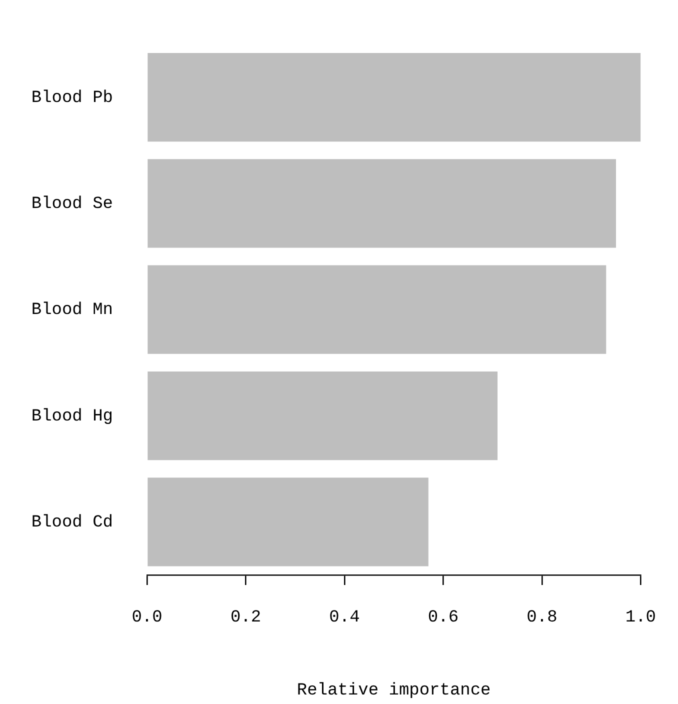 This screenshot has width=678, height=704. I want to click on x-tick-label: 0.2, so click(246, 618).